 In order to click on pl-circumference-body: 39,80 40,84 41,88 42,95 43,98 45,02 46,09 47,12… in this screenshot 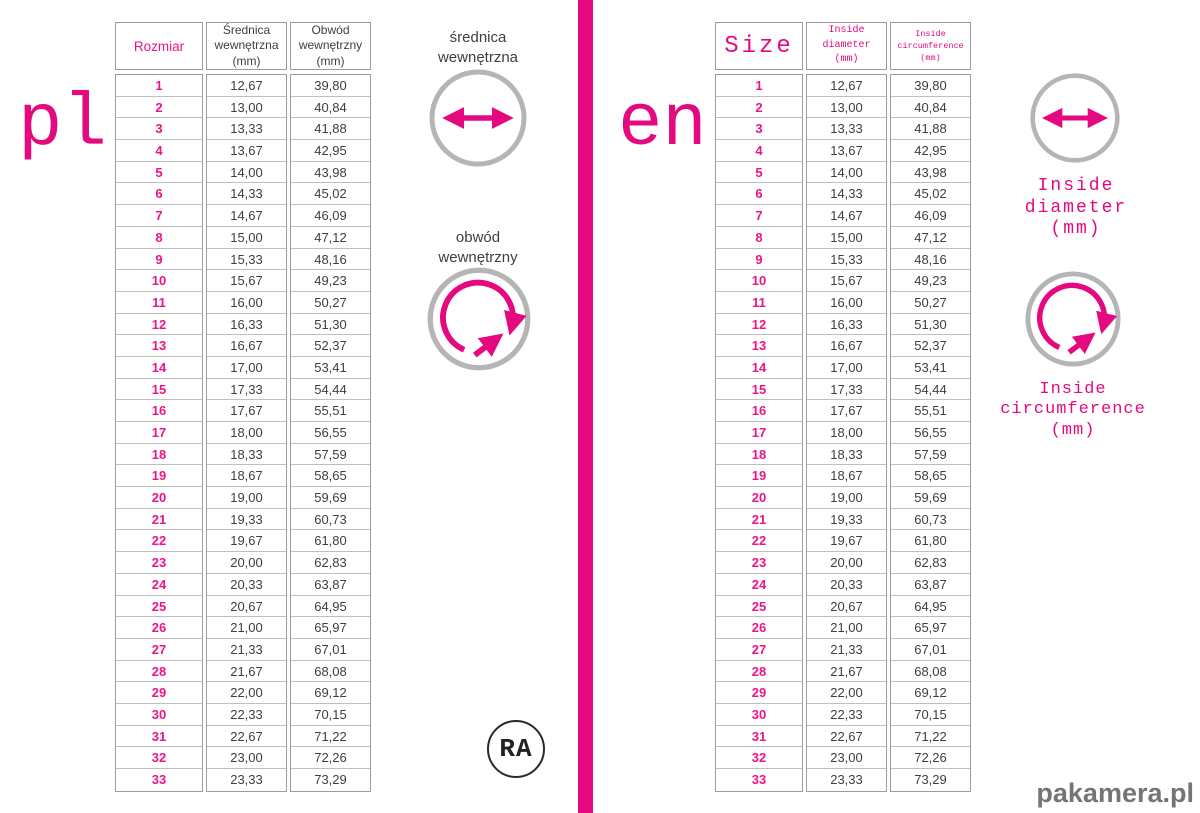, I will do `click(330, 433)`.